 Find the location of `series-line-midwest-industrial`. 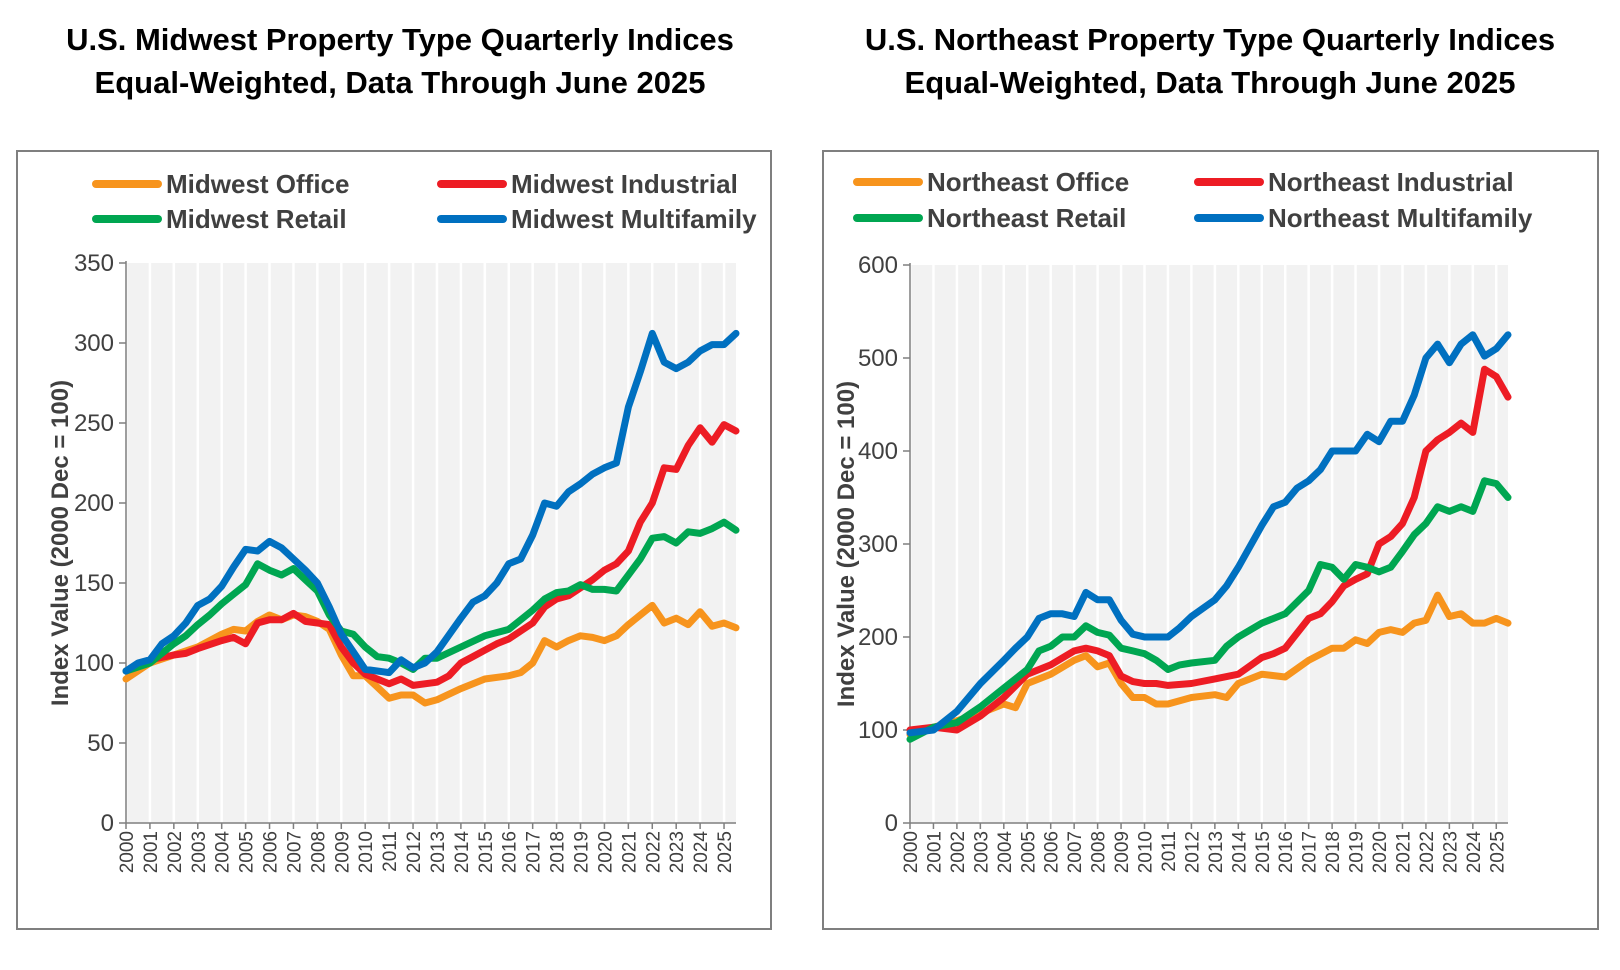

series-line-midwest-industrial is located at coordinates (431, 555).